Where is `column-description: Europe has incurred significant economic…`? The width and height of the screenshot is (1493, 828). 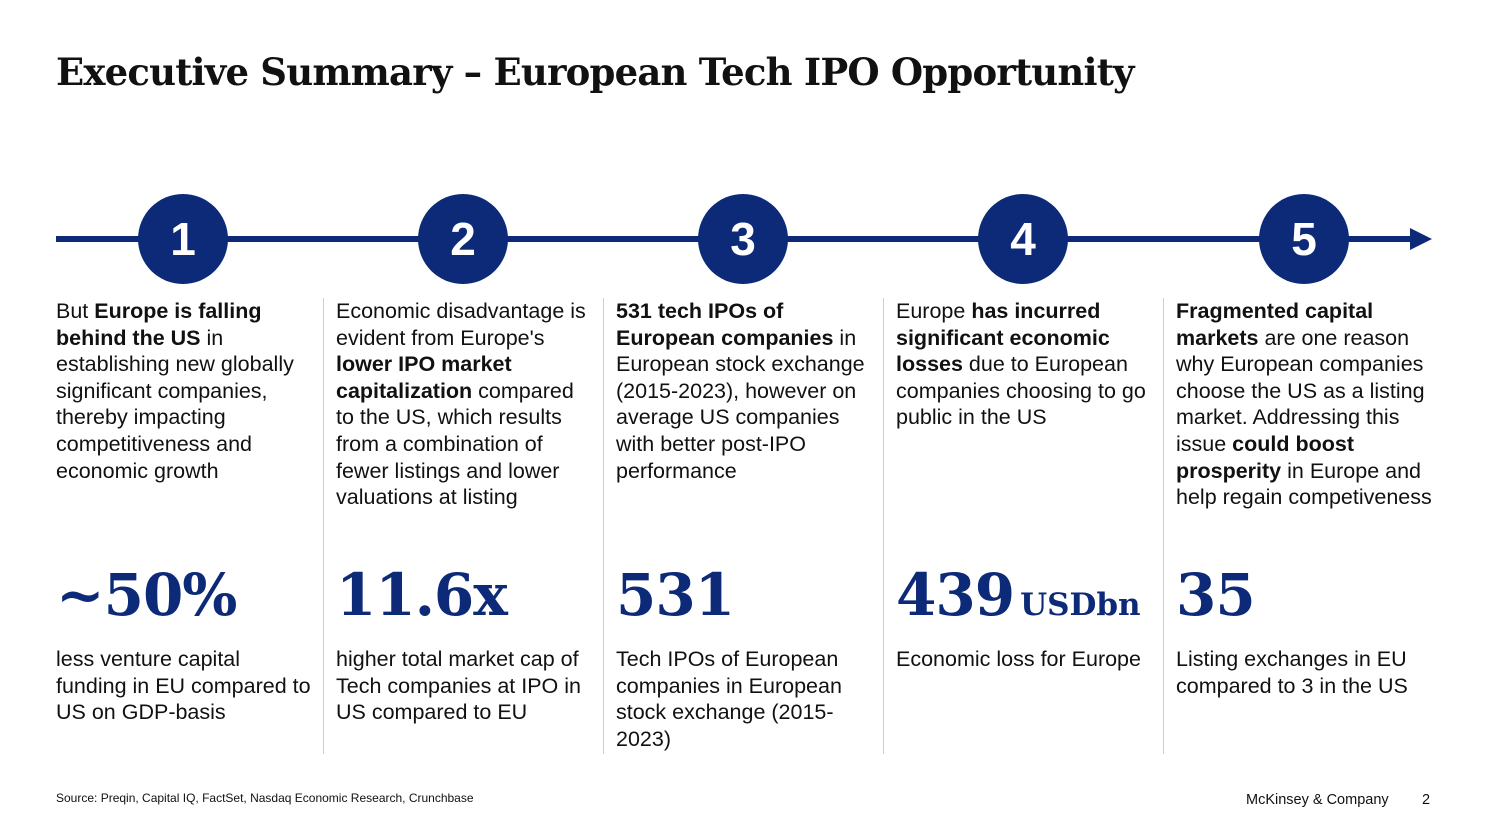
column-description: Europe has incurred significant economic… is located at coordinates (1025, 364).